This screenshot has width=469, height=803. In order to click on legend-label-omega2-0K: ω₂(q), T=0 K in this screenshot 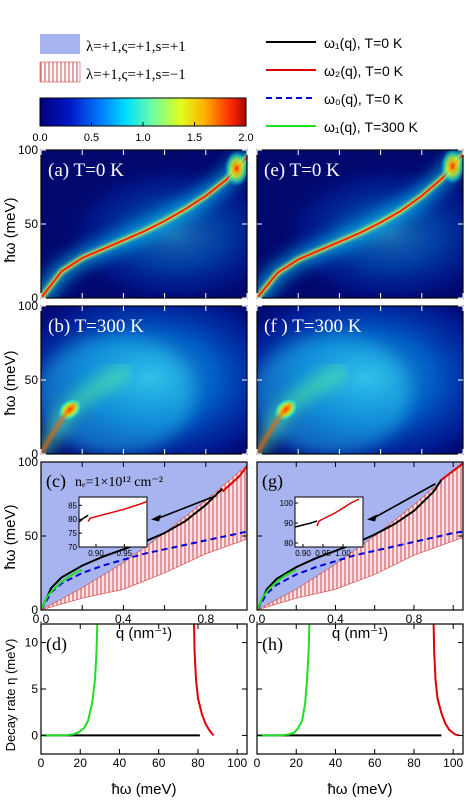, I will do `click(364, 71)`.